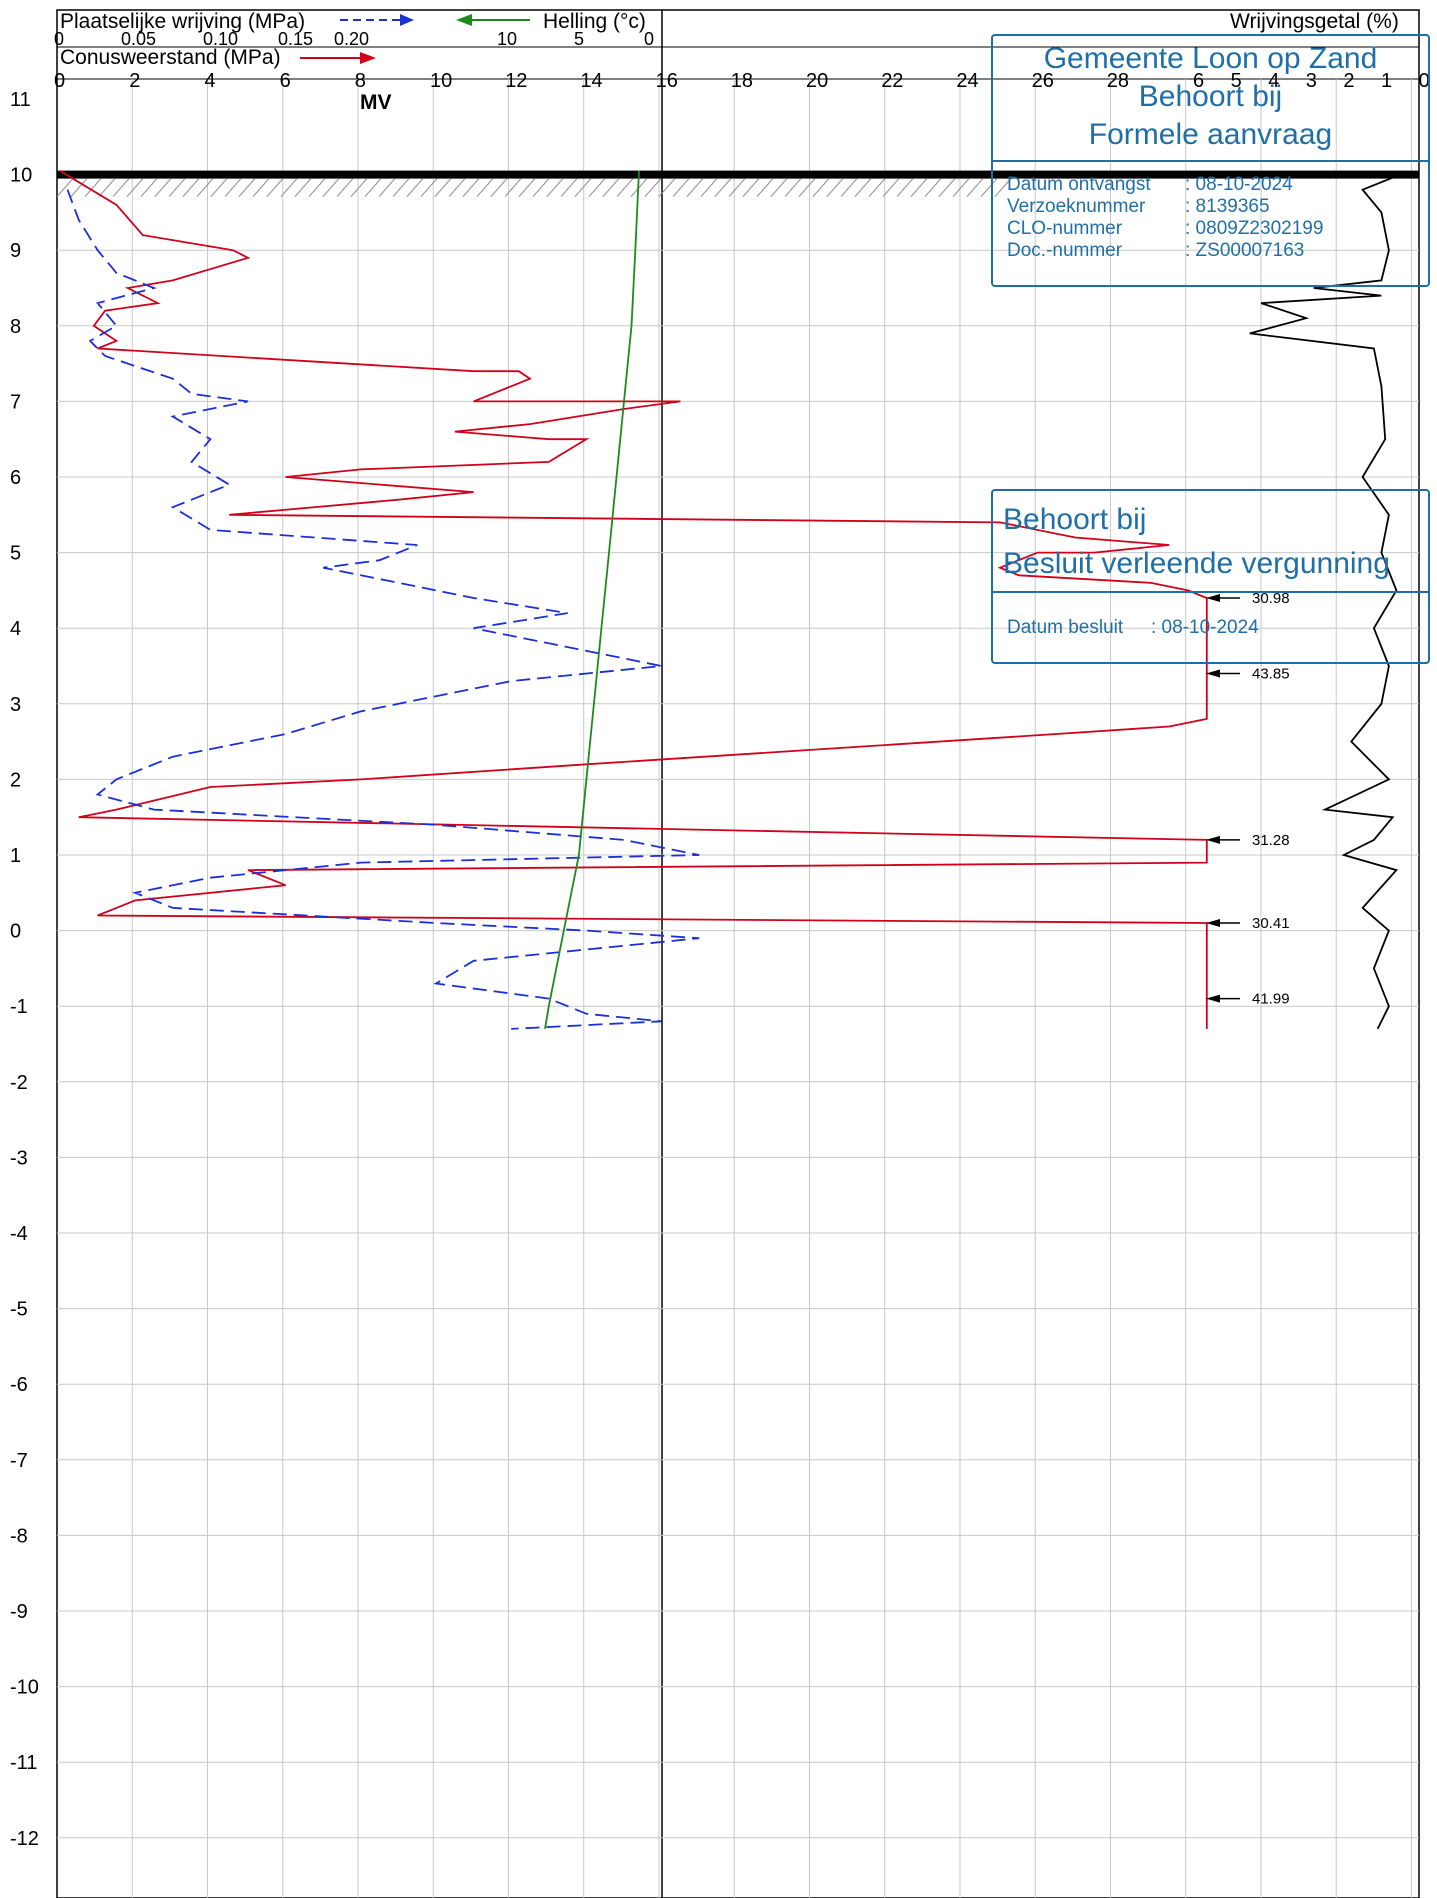 The height and width of the screenshot is (1898, 1437). I want to click on depth-tick-label: -10, so click(24, 1688).